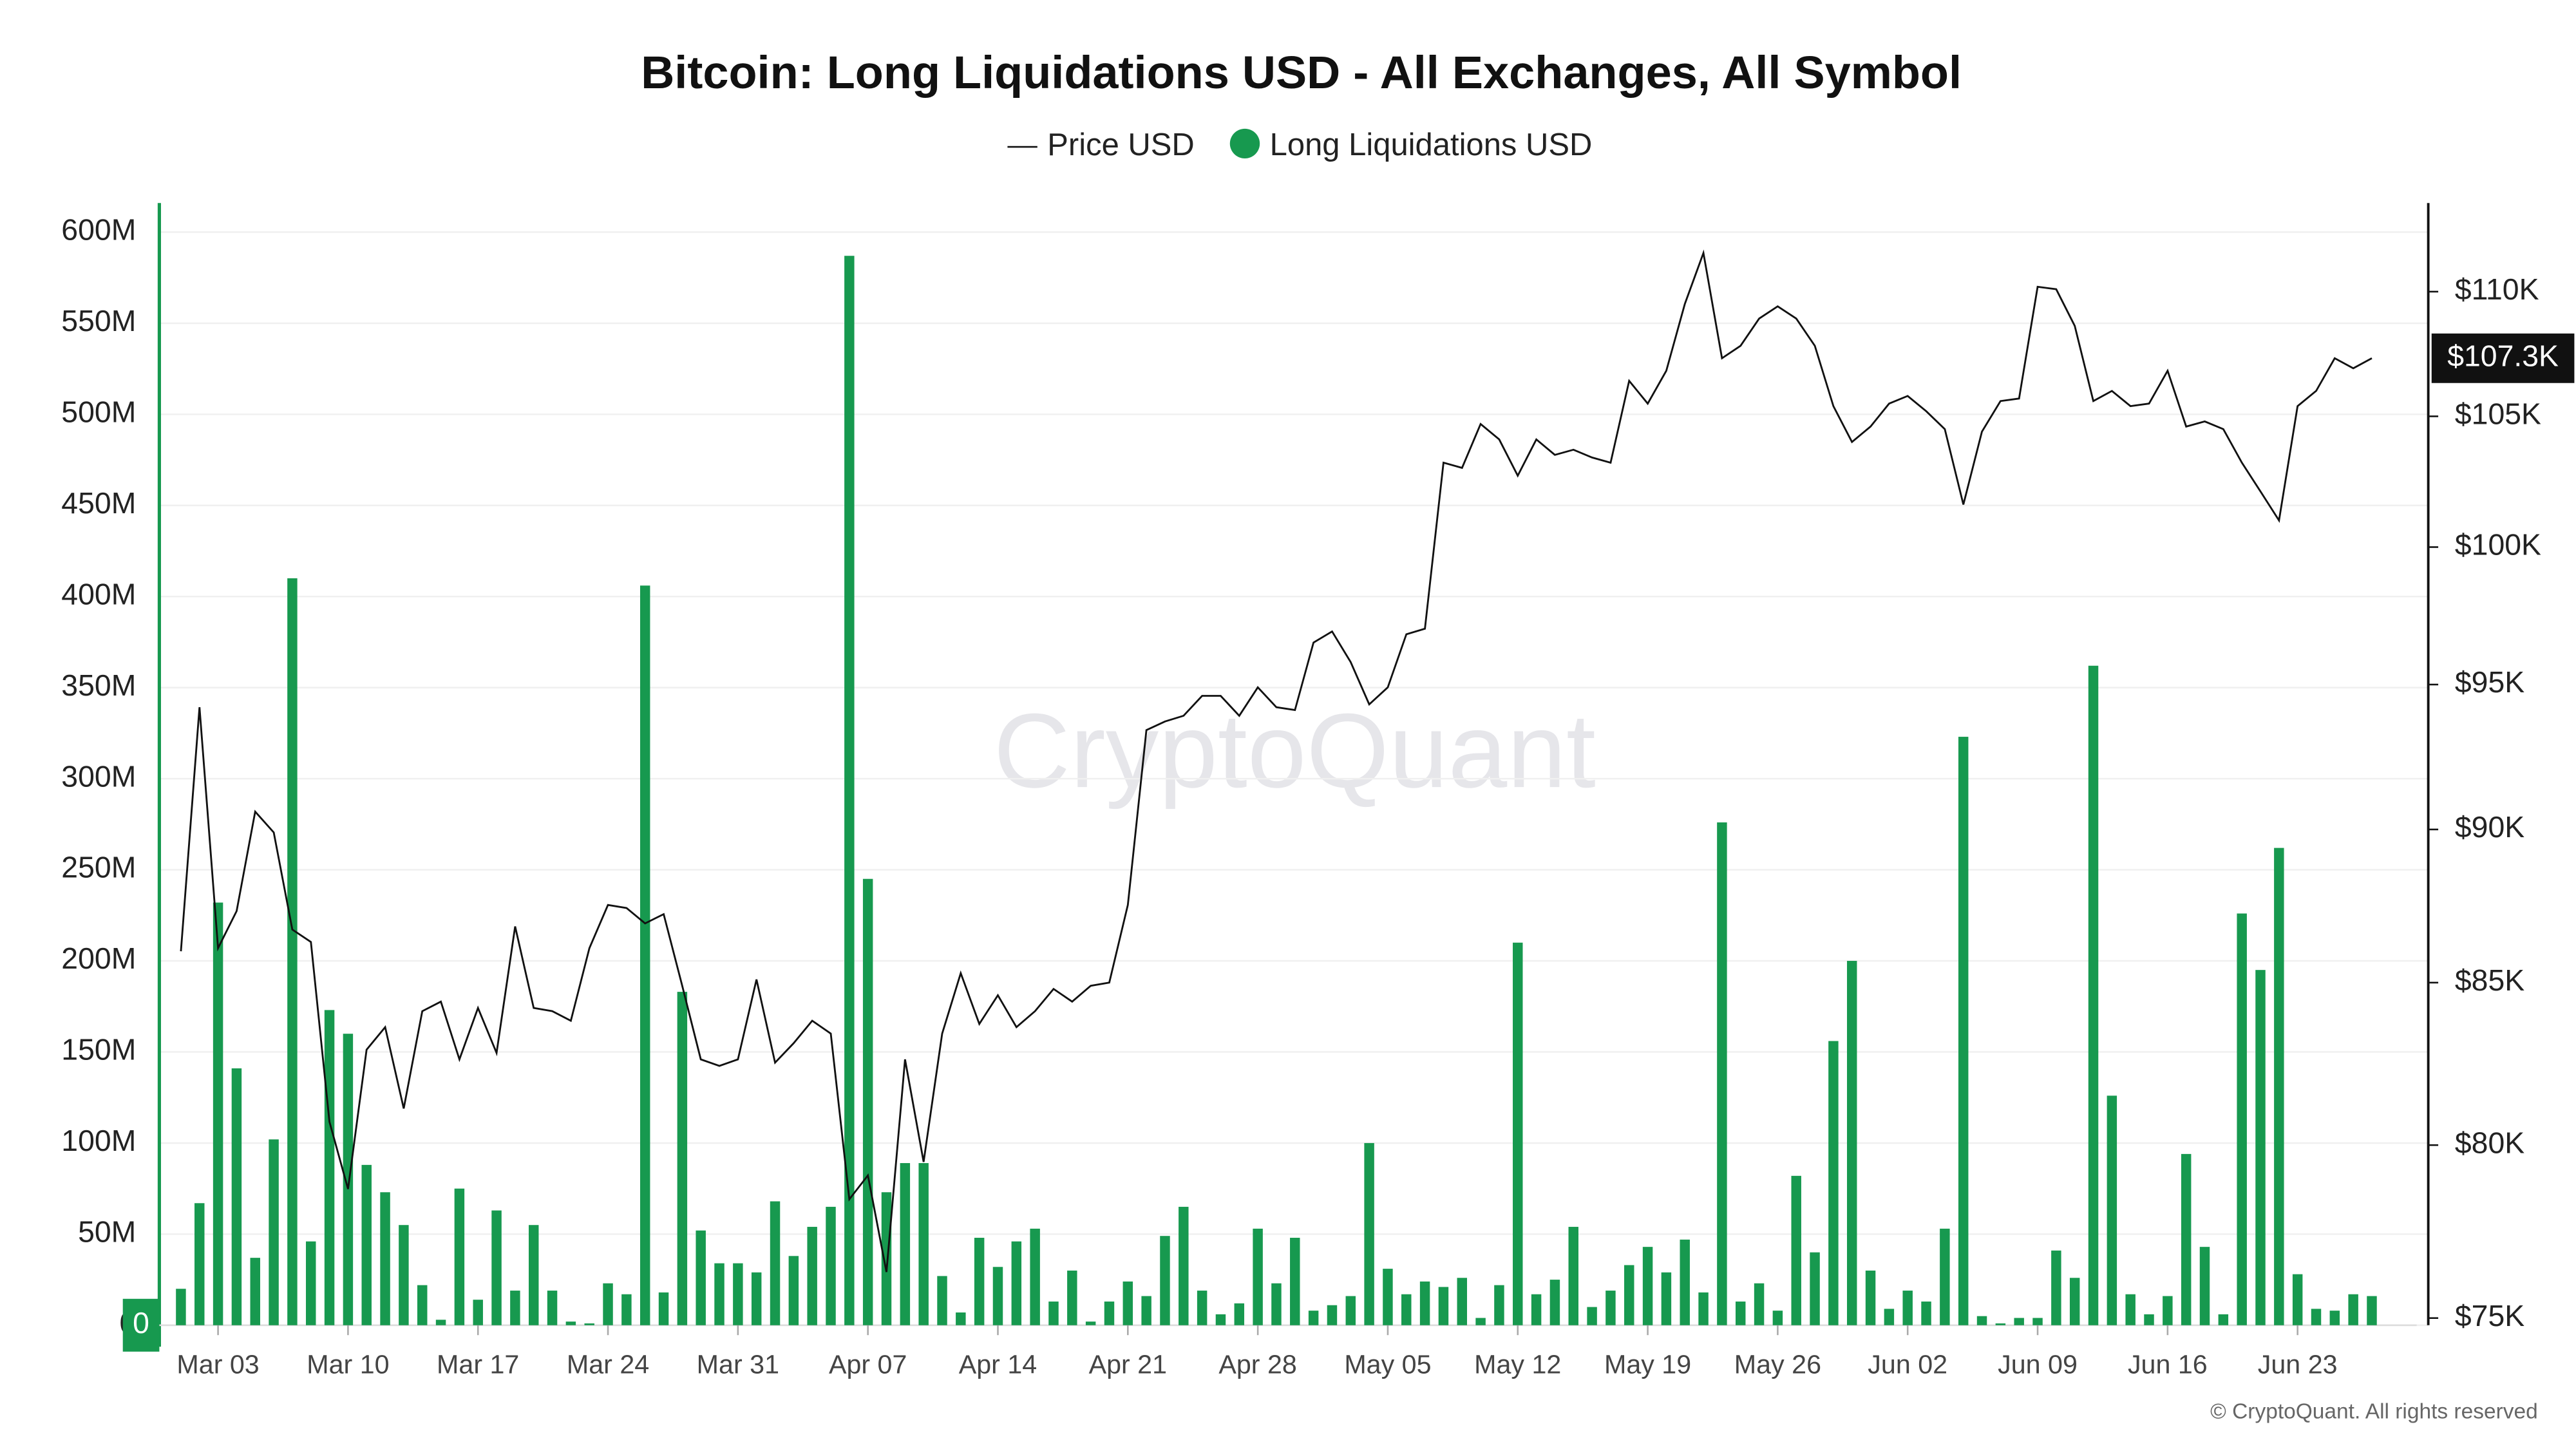  I want to click on y2-tick-label: $95K, so click(2489, 682).